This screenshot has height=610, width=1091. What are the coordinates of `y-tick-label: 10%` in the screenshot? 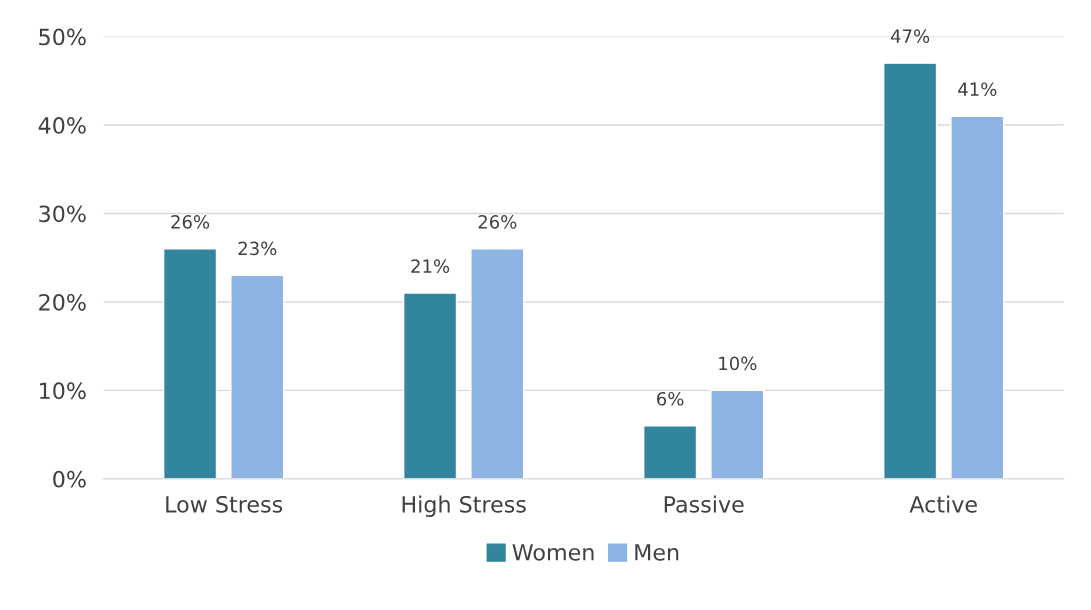 It's located at (63, 391).